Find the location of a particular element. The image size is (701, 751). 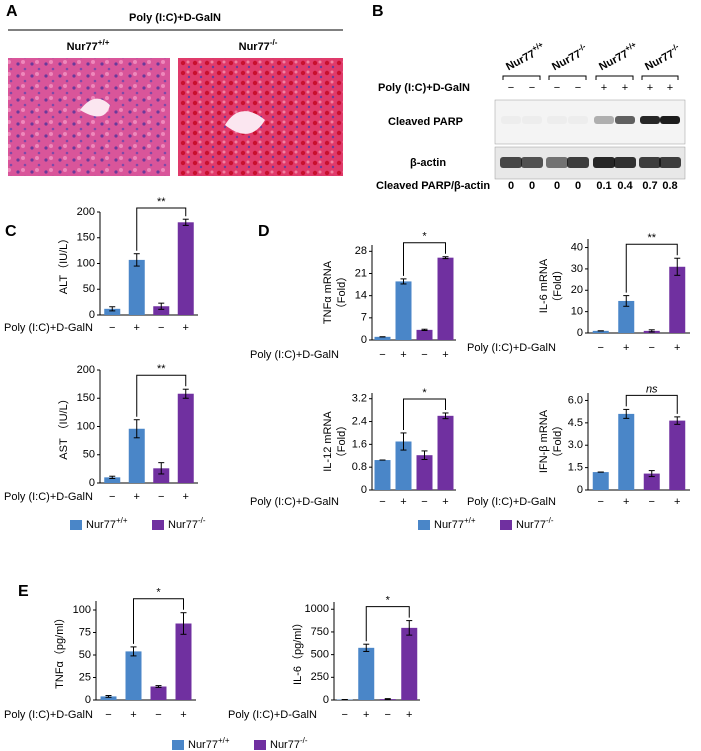

treatment-sign: + is located at coordinates (670, 88).